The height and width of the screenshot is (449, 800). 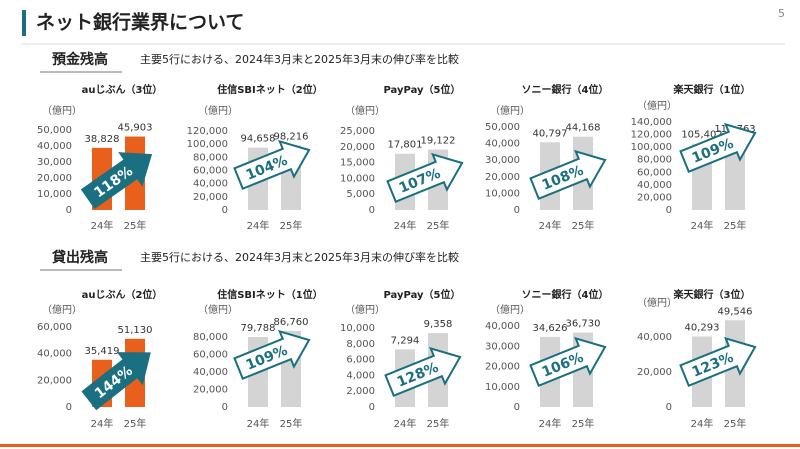 I want to click on section-heading: 貸出残高, so click(x=79, y=257).